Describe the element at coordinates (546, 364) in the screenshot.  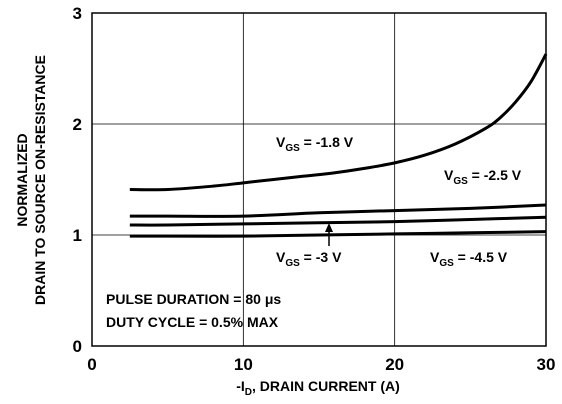
I see `x-tick-label: 30` at that location.